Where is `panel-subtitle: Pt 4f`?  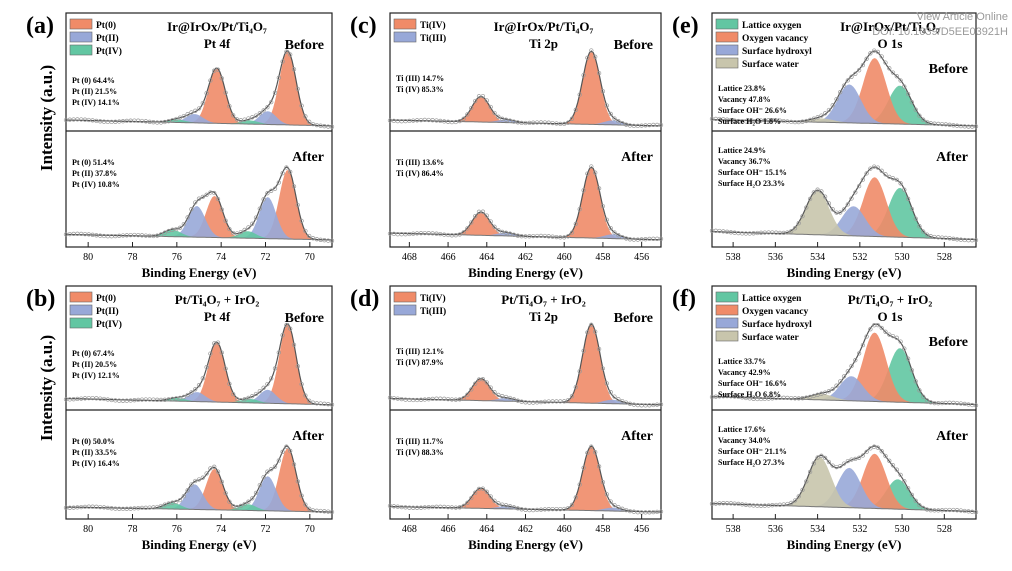 panel-subtitle: Pt 4f is located at coordinates (217, 316).